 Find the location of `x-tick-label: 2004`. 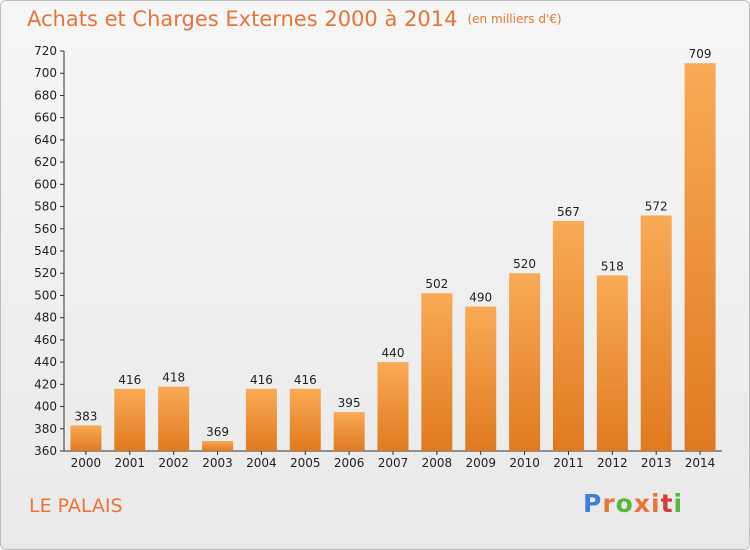

x-tick-label: 2004 is located at coordinates (261, 463).